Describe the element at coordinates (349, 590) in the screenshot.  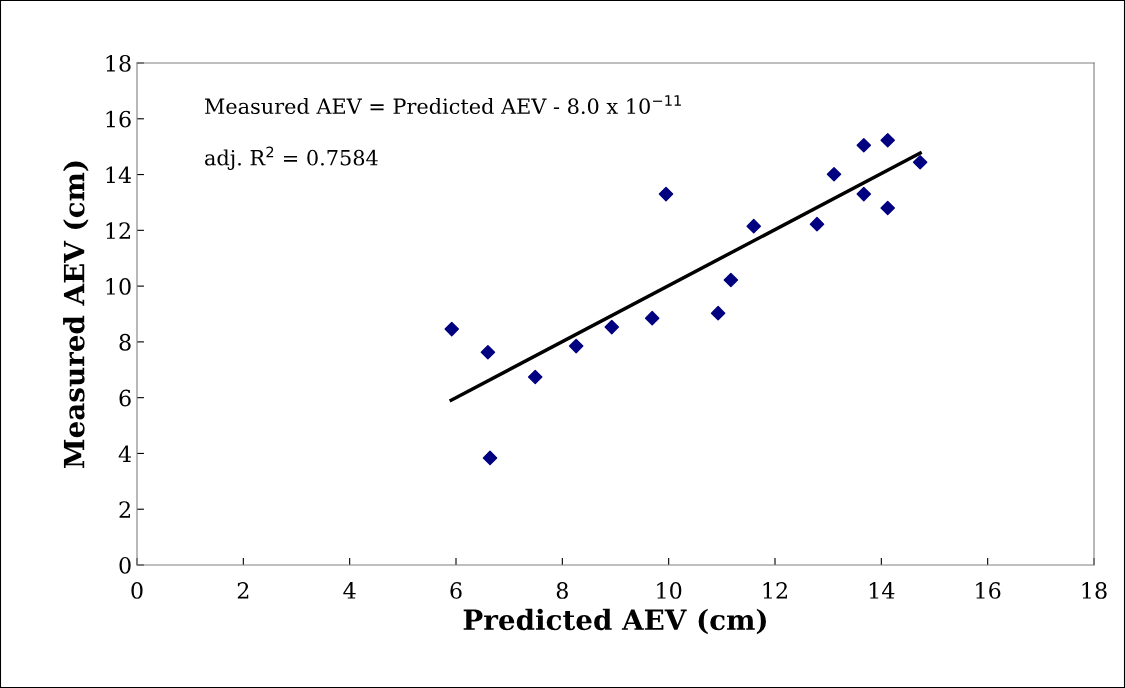
I see `x-tick-label: 4` at that location.